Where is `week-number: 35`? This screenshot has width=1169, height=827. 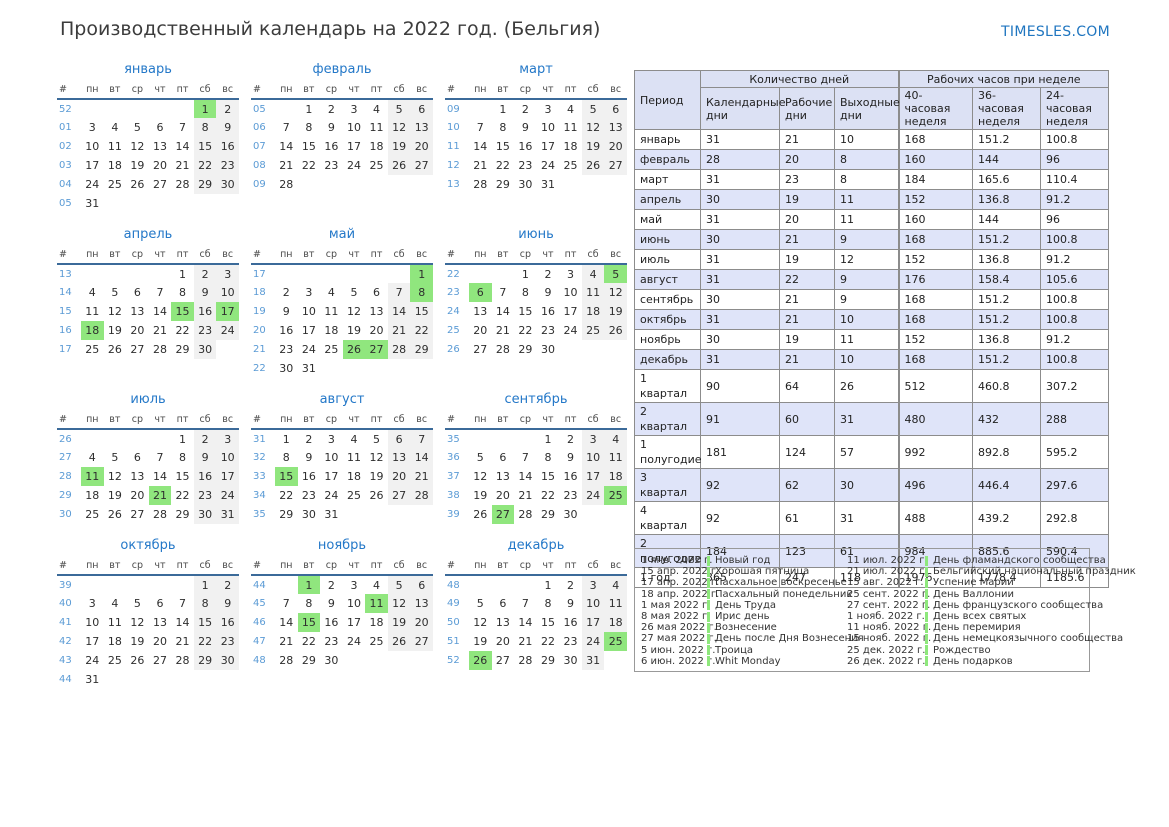 week-number: 35 is located at coordinates (453, 439).